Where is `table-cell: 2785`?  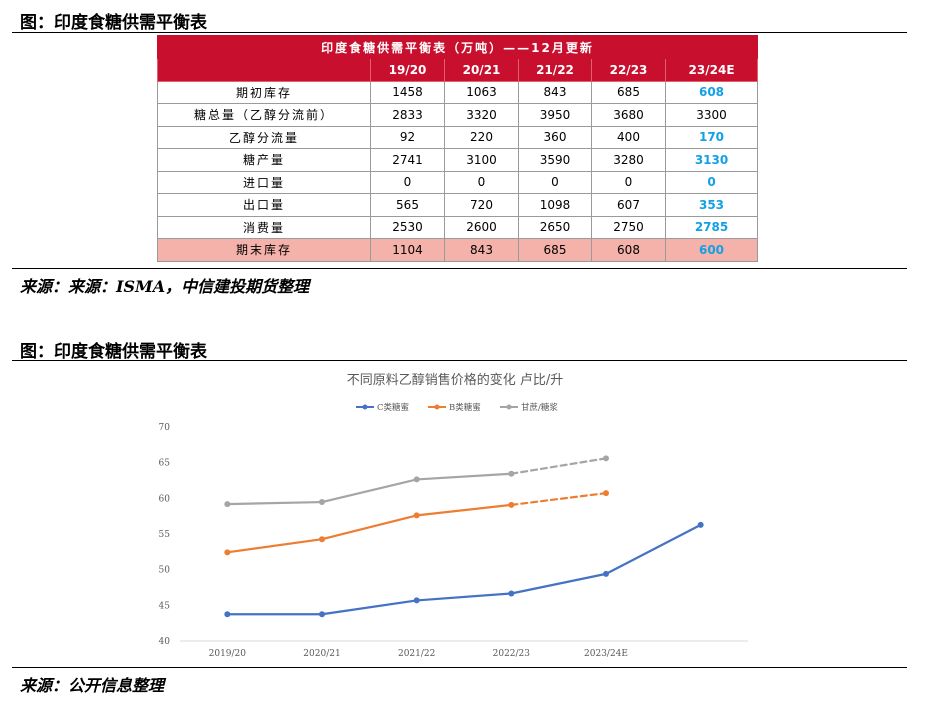 table-cell: 2785 is located at coordinates (711, 227).